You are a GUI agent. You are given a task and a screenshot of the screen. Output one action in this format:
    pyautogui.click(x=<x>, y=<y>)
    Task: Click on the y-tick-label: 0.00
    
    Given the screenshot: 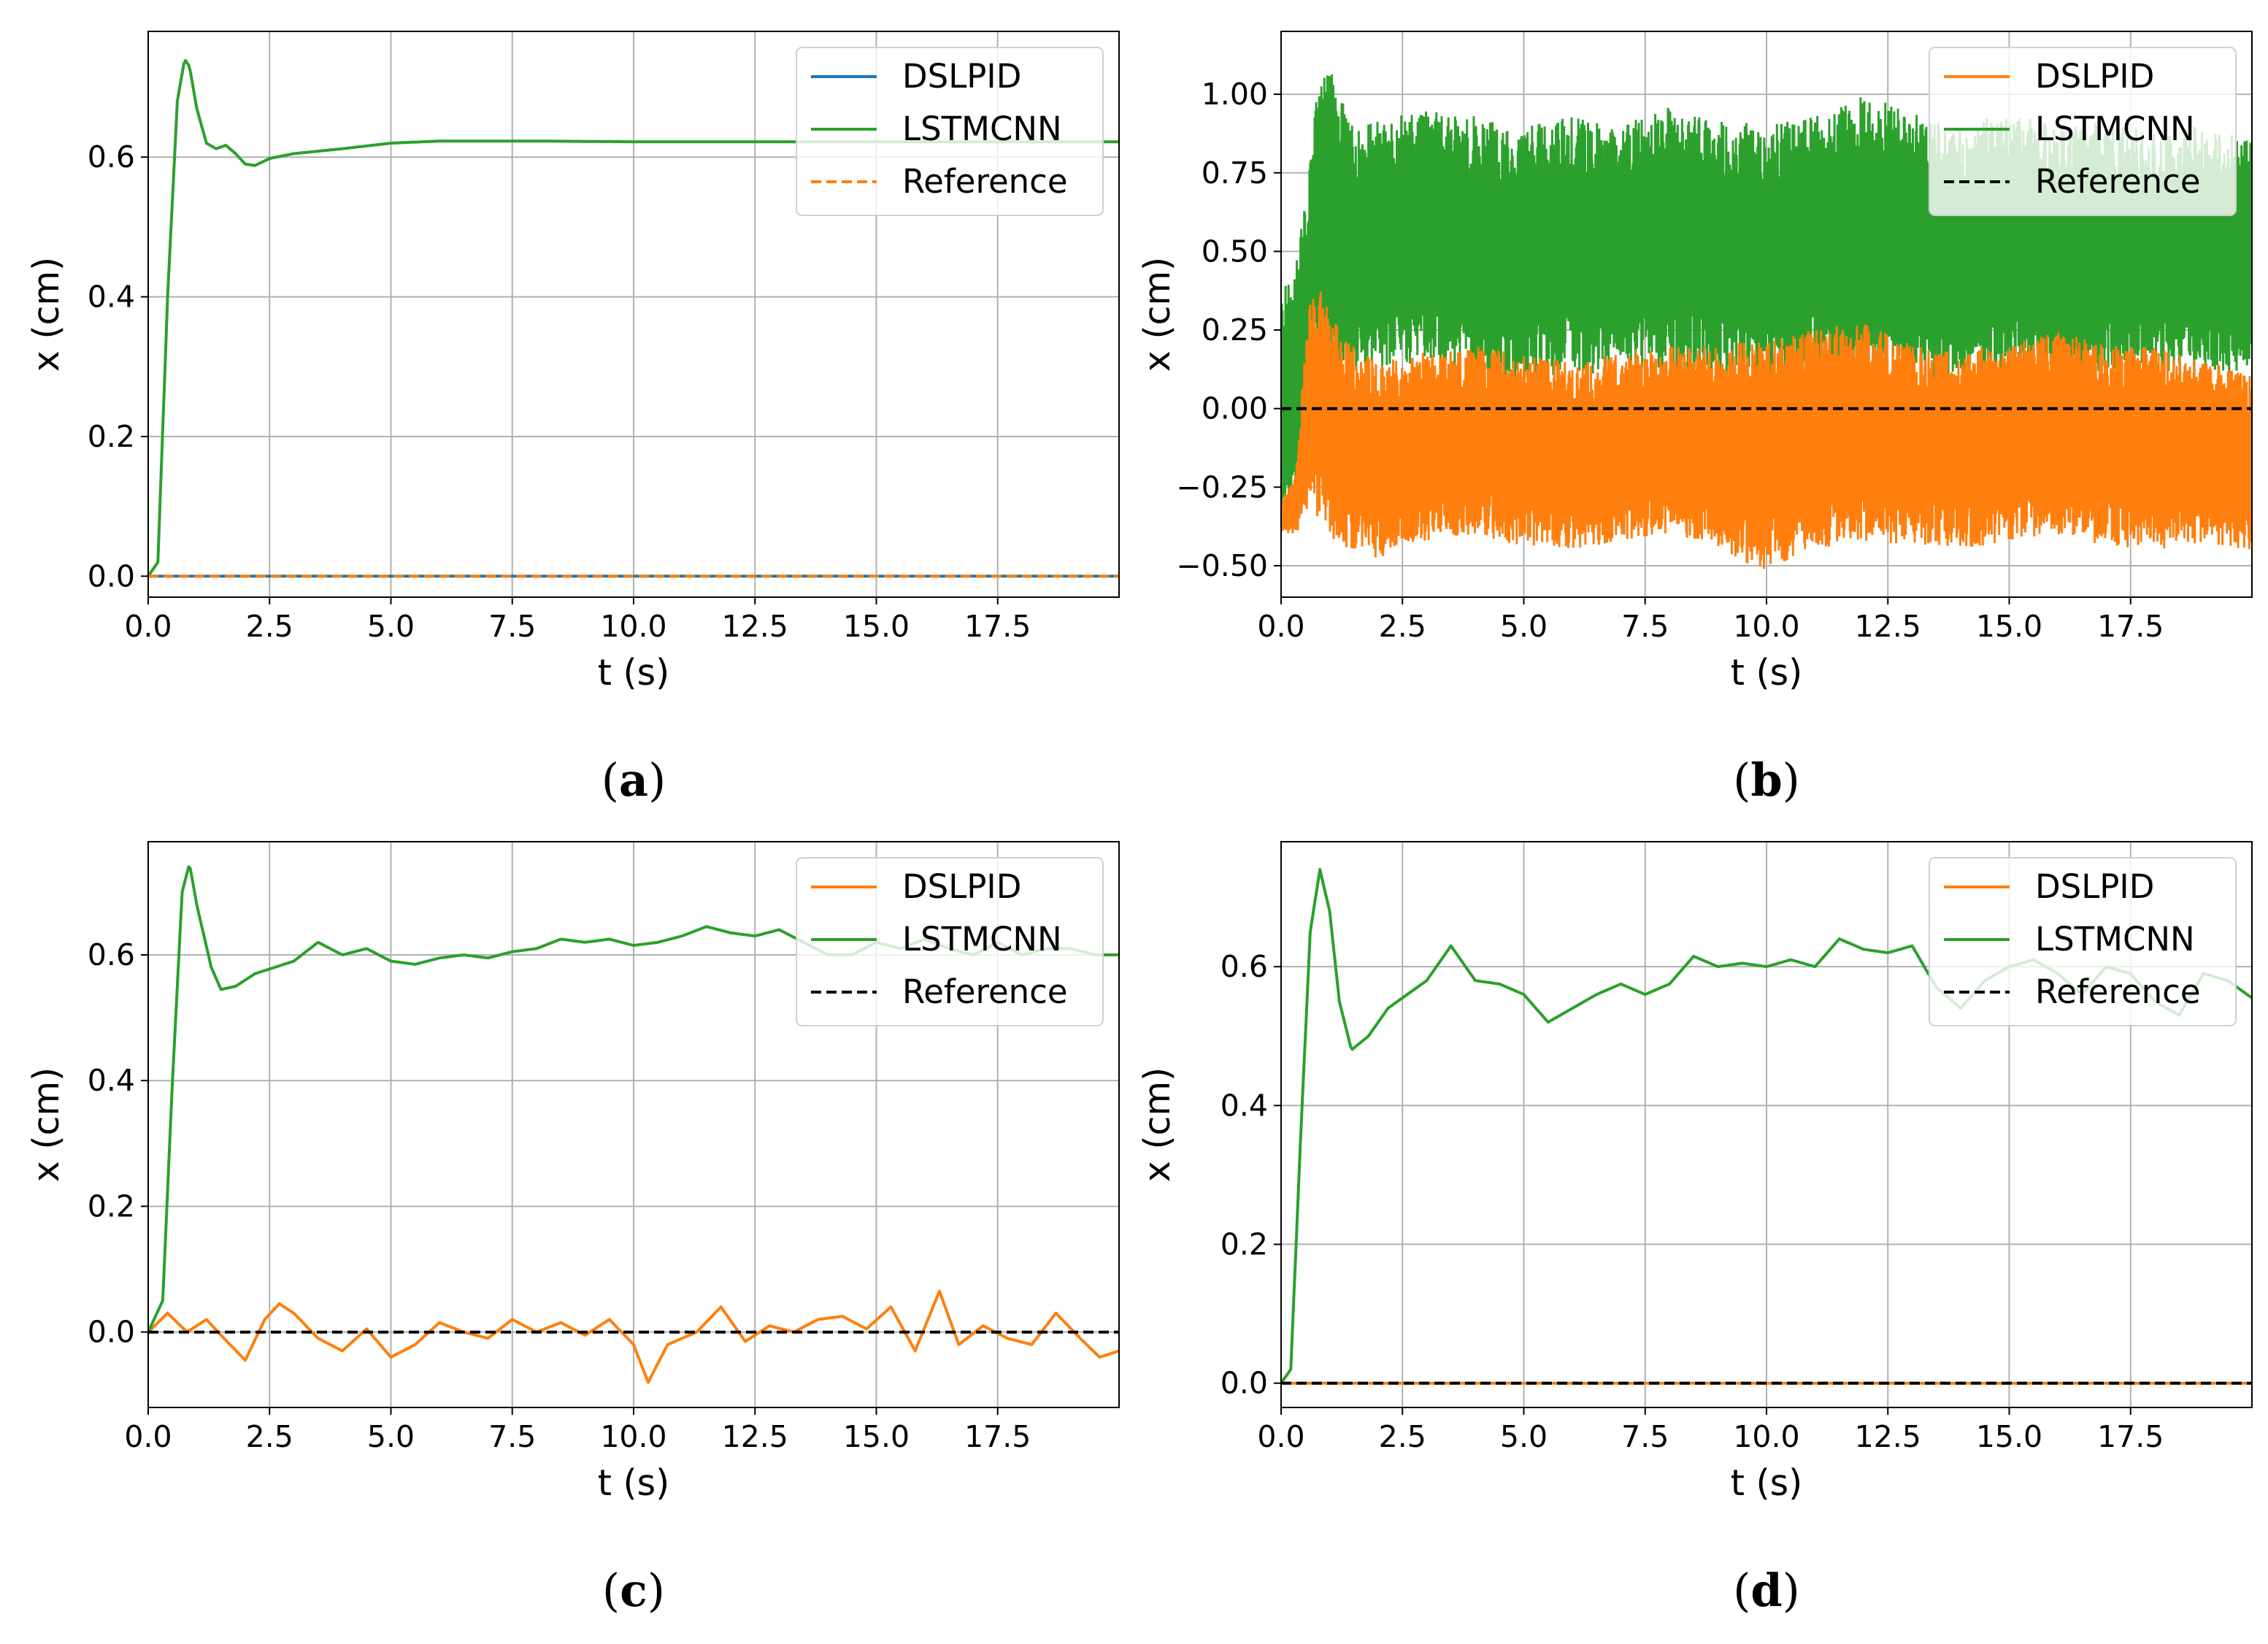 What is the action you would take?
    pyautogui.click(x=1235, y=408)
    